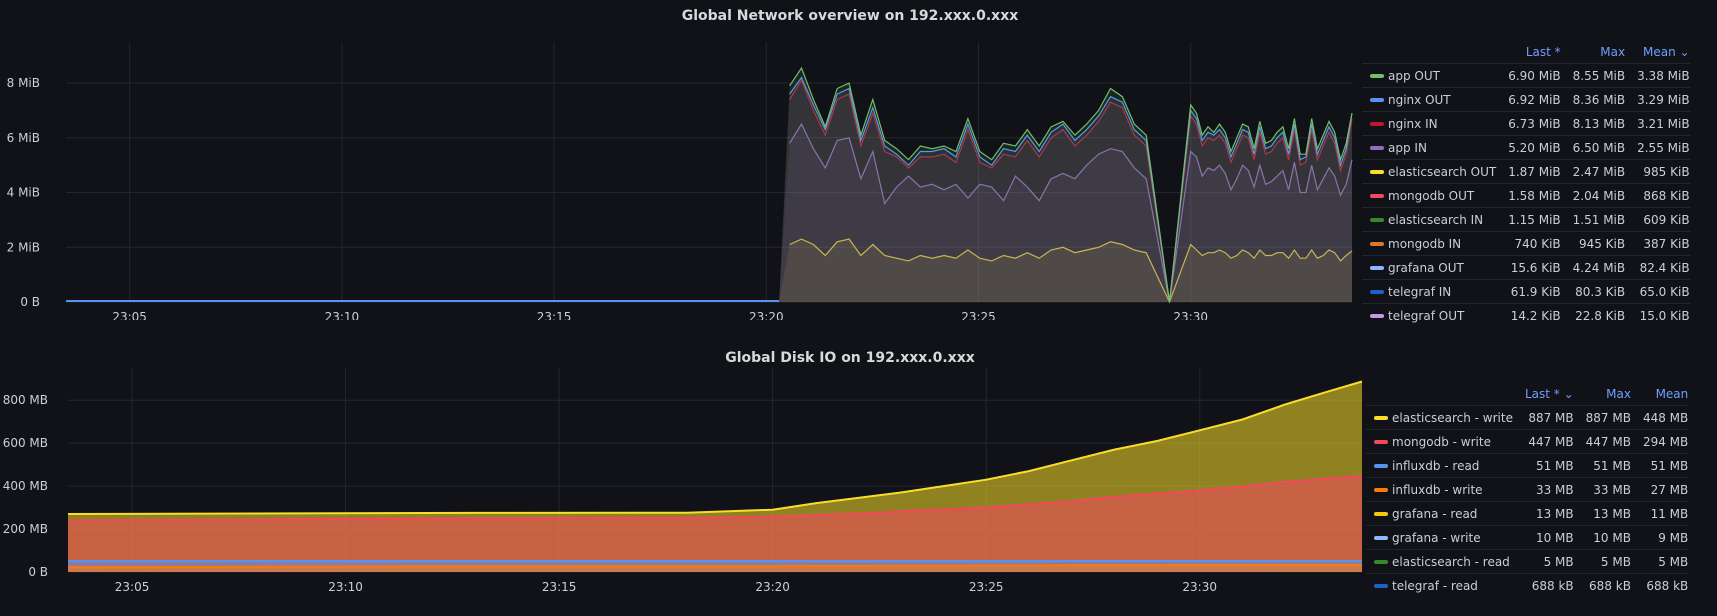 The image size is (1717, 616). What do you see at coordinates (30, 302) in the screenshot?
I see `y-tick-label: 0 B` at bounding box center [30, 302].